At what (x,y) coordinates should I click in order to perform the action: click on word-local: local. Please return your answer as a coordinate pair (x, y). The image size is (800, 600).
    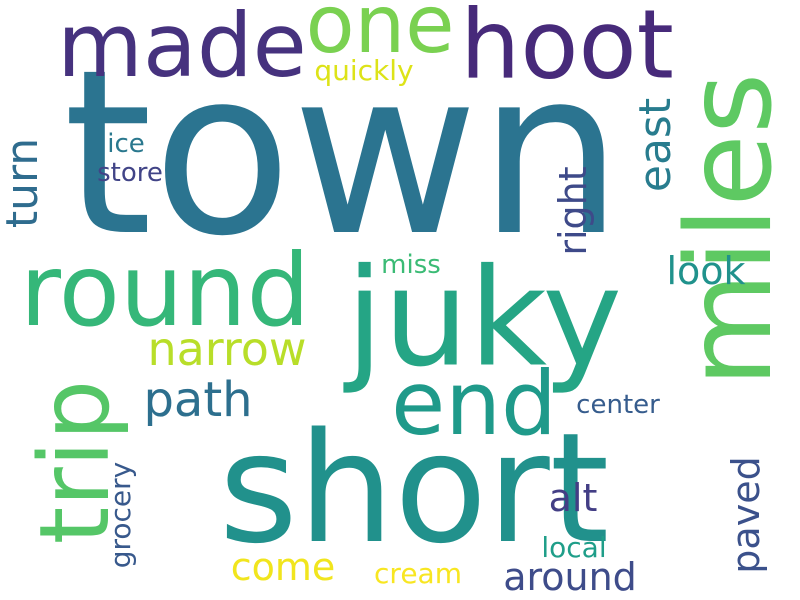
    Looking at the image, I should click on (574, 547).